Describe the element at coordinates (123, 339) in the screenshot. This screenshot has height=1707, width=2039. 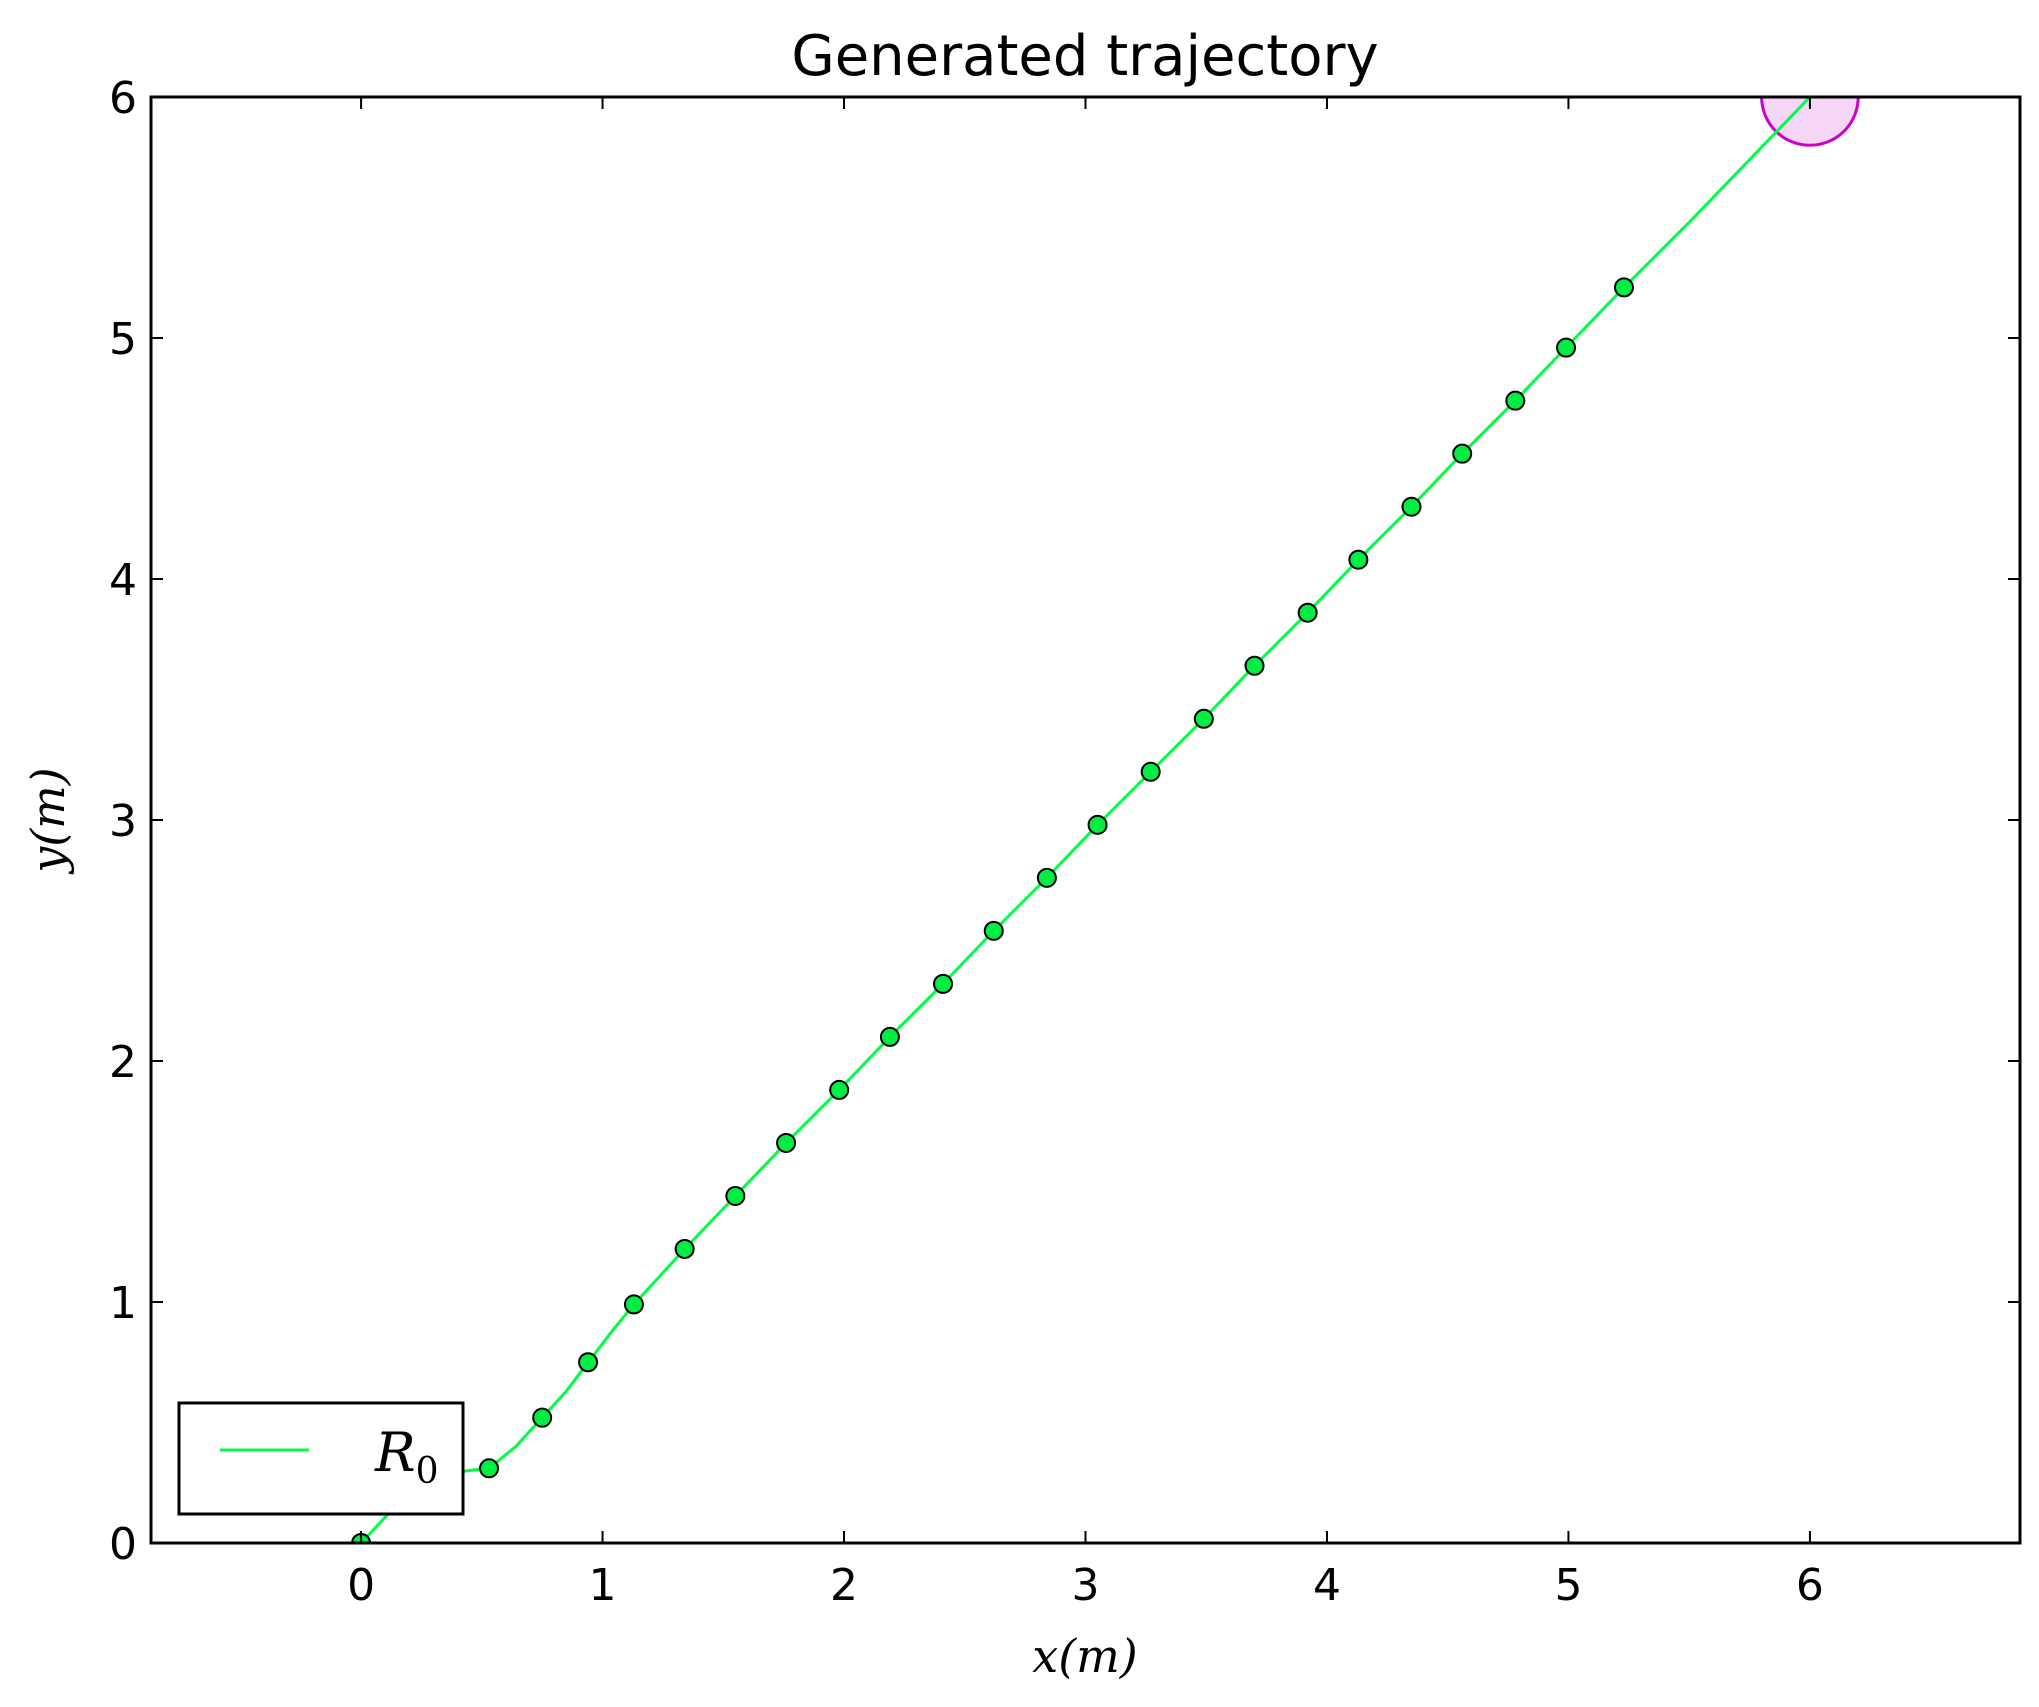
I see `y-tick-label: 5` at that location.